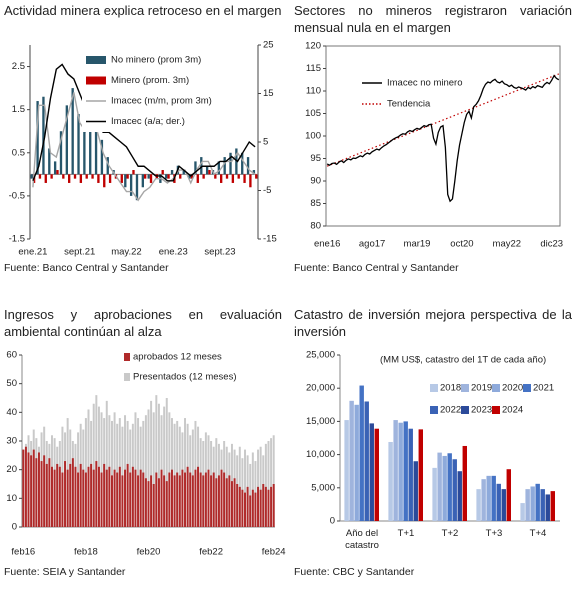 The height and width of the screenshot is (609, 577). What do you see at coordinates (538, 533) in the screenshot?
I see `x-tick-label: T+4` at bounding box center [538, 533].